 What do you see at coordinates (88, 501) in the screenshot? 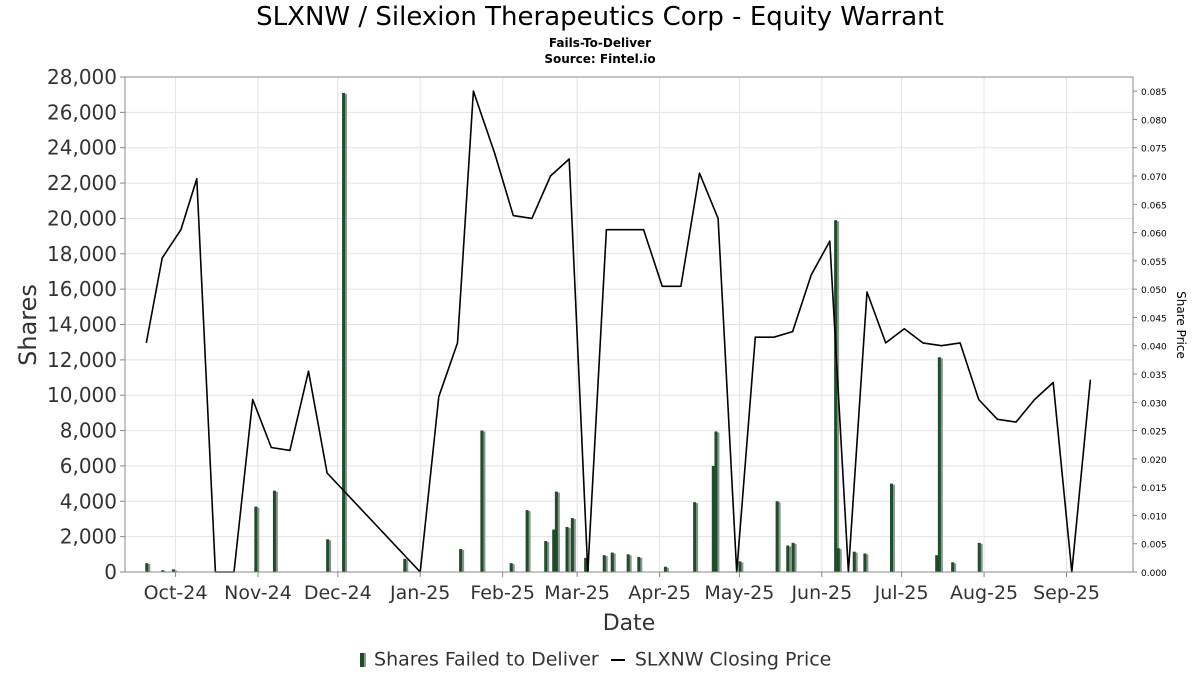
I see `y-tick-label: 4,000` at bounding box center [88, 501].